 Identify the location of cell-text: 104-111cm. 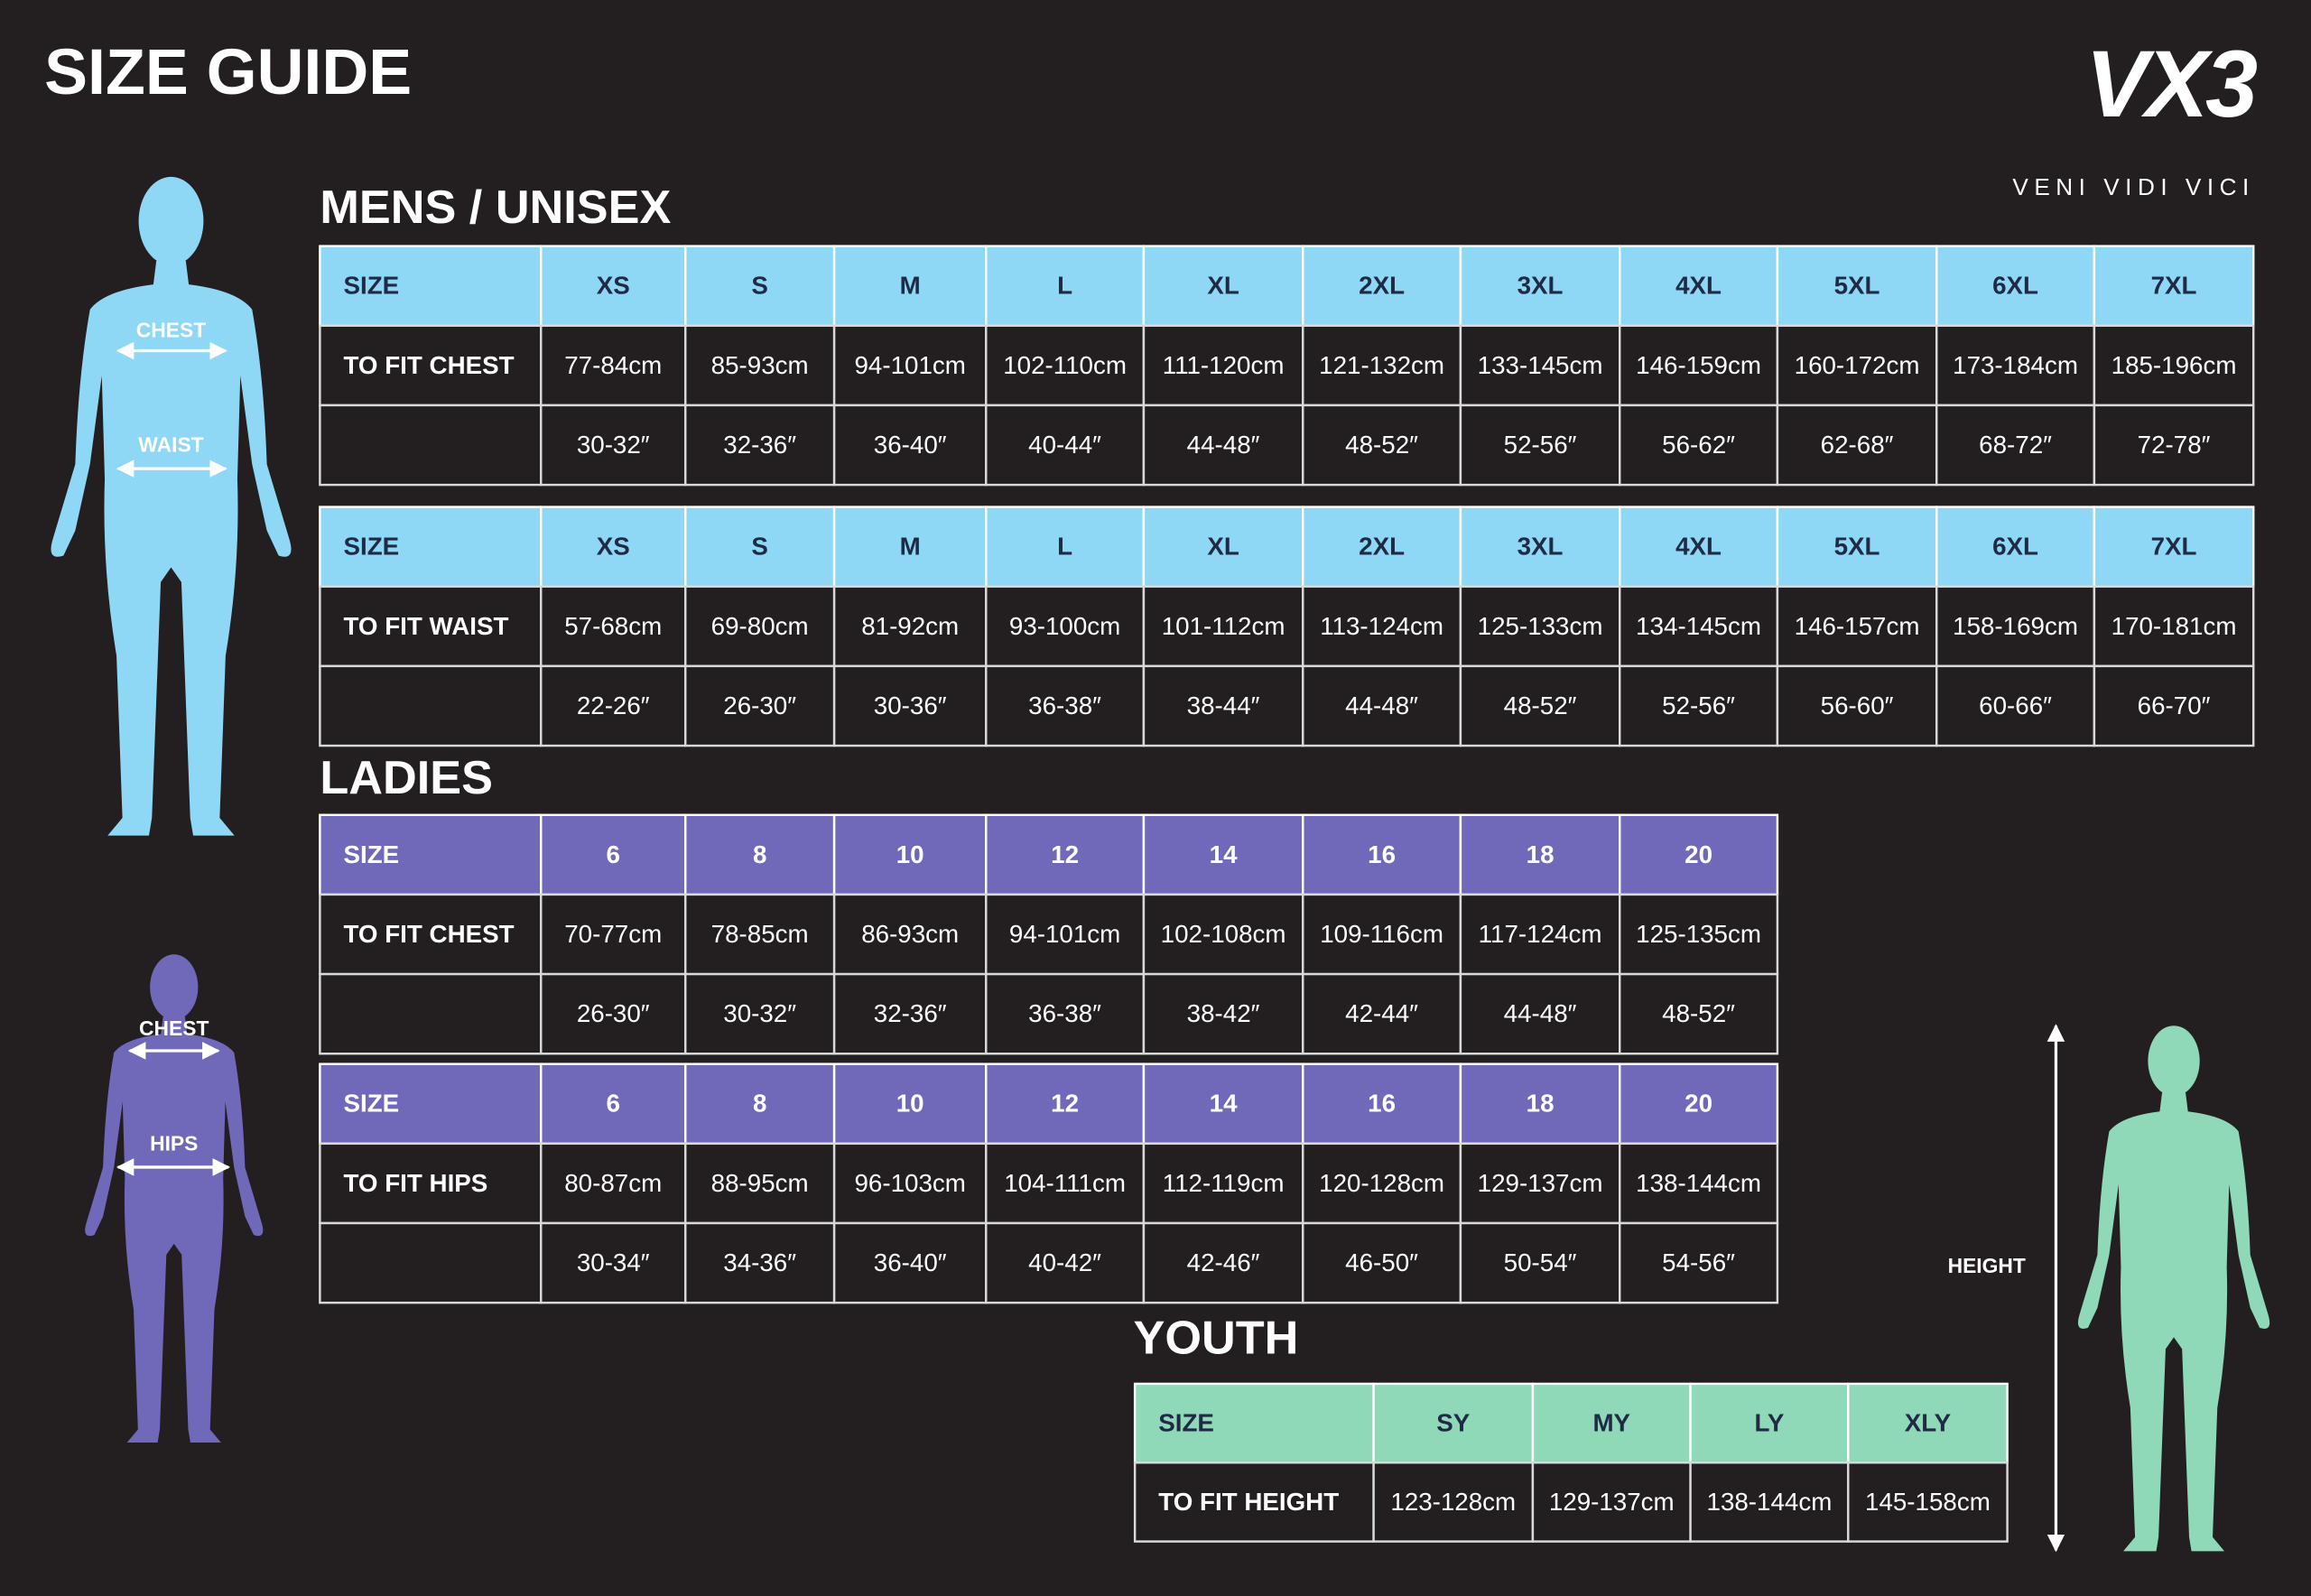
(1065, 1183).